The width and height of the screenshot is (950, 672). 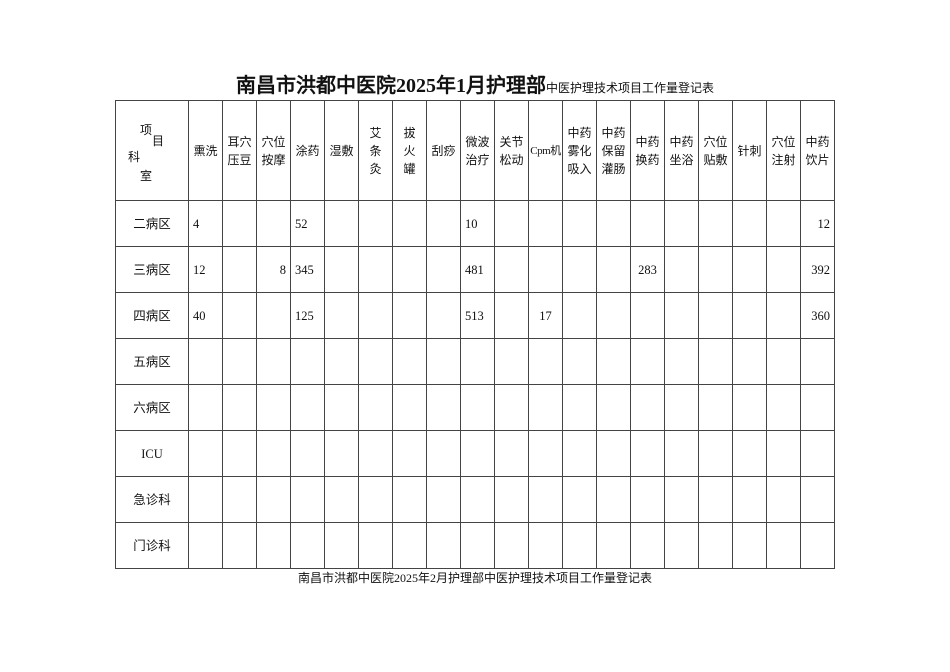 I want to click on table-row: 二病区 4 52 10 12, so click(x=475, y=223).